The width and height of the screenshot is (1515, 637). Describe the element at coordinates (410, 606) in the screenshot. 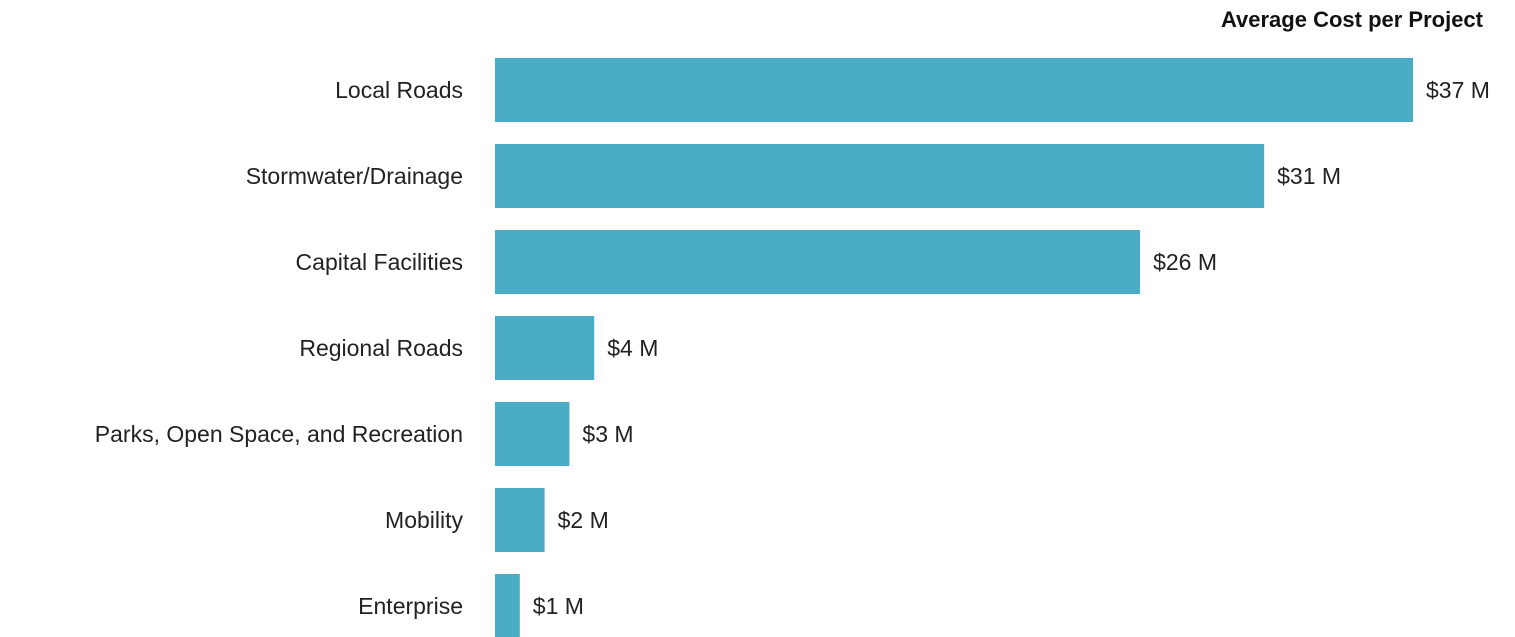

I see `category-label: Enterprise` at that location.